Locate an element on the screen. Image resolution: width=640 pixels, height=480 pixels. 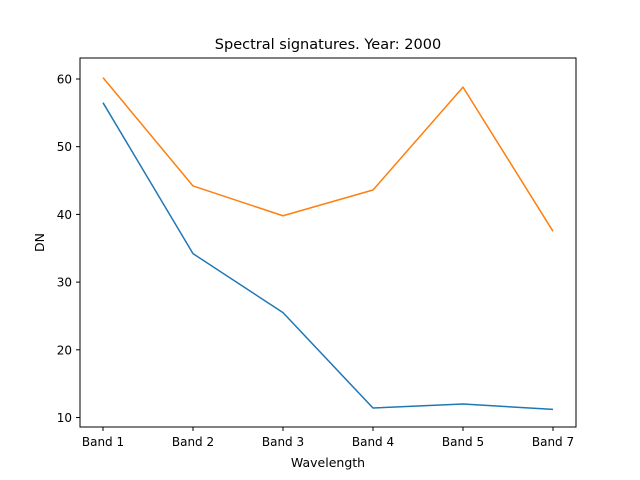
x-tick-label: Band 3 is located at coordinates (283, 442).